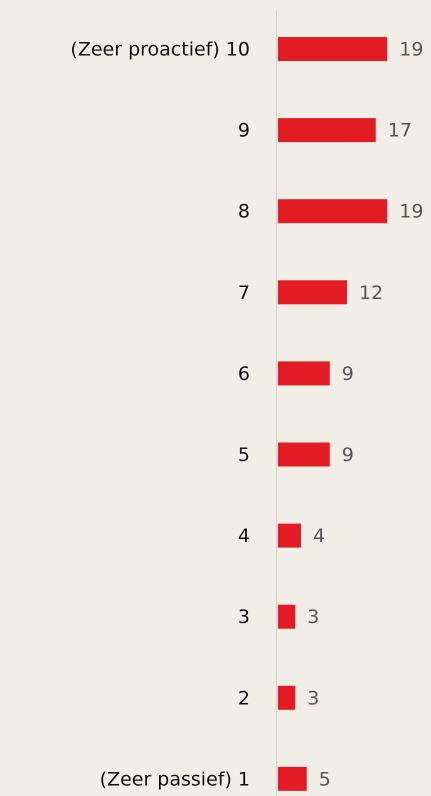  I want to click on category-label: (Zeer proactief) 10, so click(160, 50).